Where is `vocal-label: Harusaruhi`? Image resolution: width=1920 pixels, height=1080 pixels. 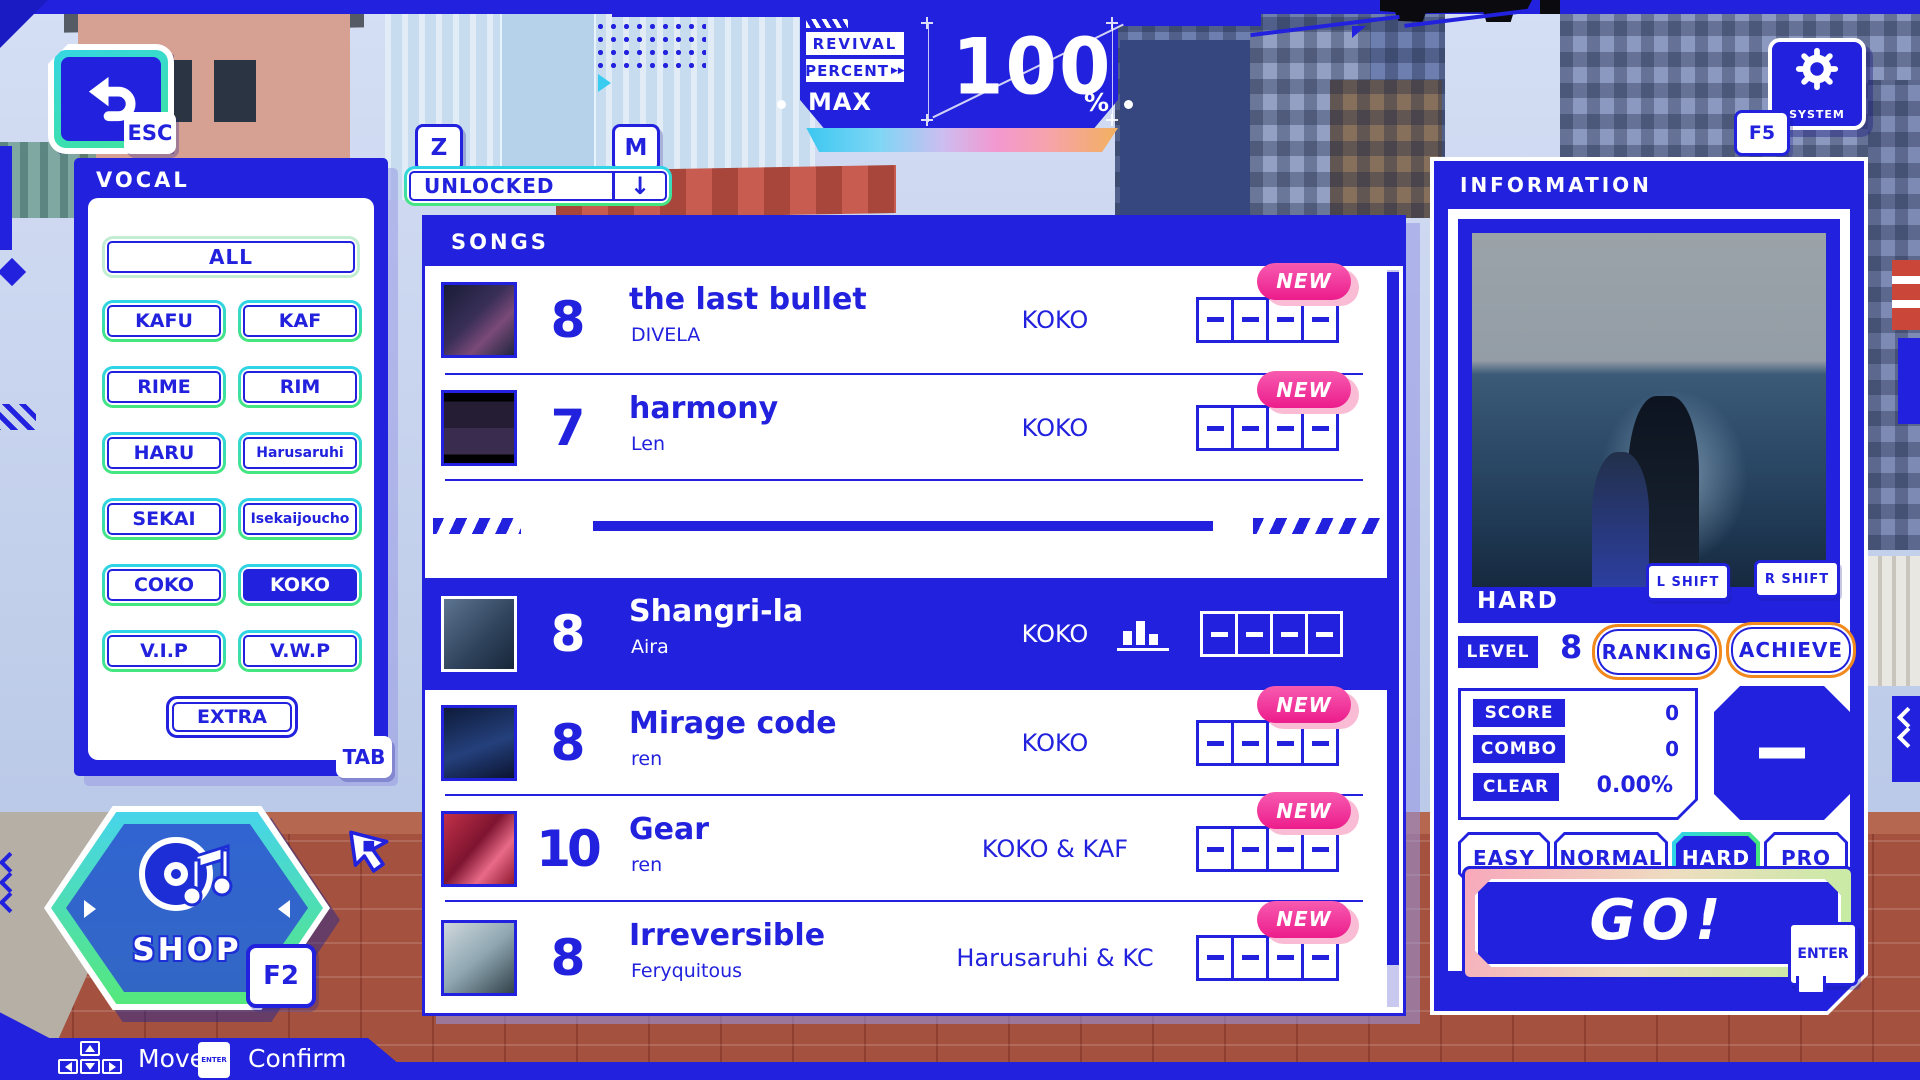
vocal-label: Harusaruhi is located at coordinates (300, 453).